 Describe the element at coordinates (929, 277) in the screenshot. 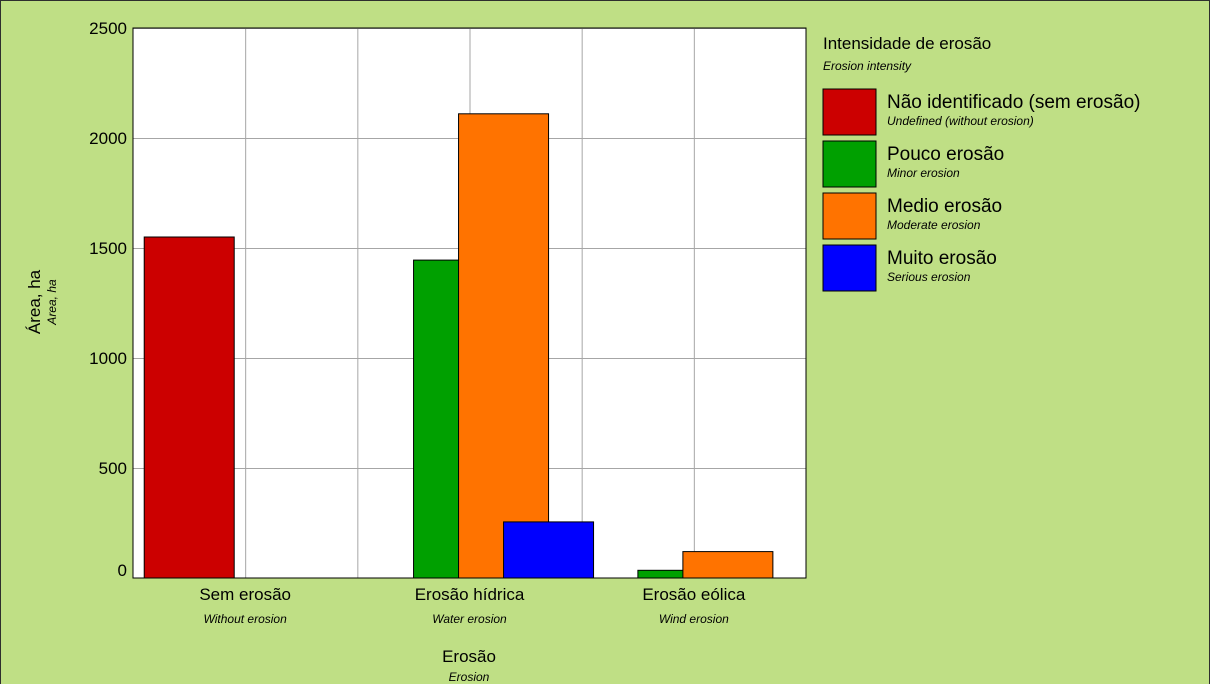

I see `legend-label-en: Serious erosion` at that location.